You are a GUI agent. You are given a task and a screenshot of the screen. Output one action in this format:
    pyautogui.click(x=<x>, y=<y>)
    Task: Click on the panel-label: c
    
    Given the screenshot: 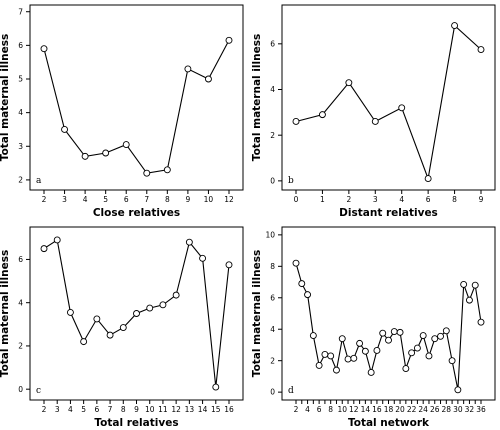 What is the action you would take?
    pyautogui.click(x=38, y=391)
    